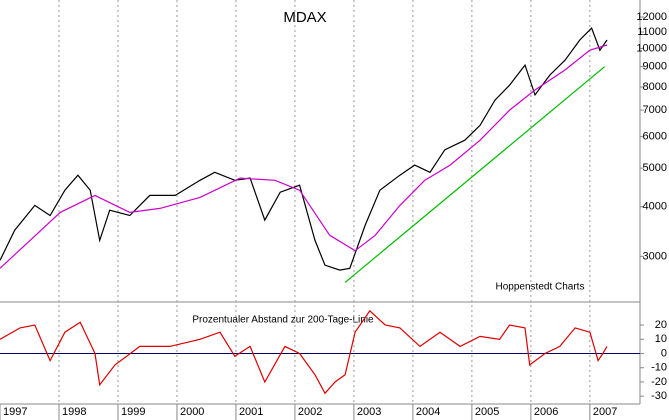 Image resolution: width=669 pixels, height=420 pixels. What do you see at coordinates (659, 396) in the screenshot?
I see `y-tick-label: -30` at bounding box center [659, 396].